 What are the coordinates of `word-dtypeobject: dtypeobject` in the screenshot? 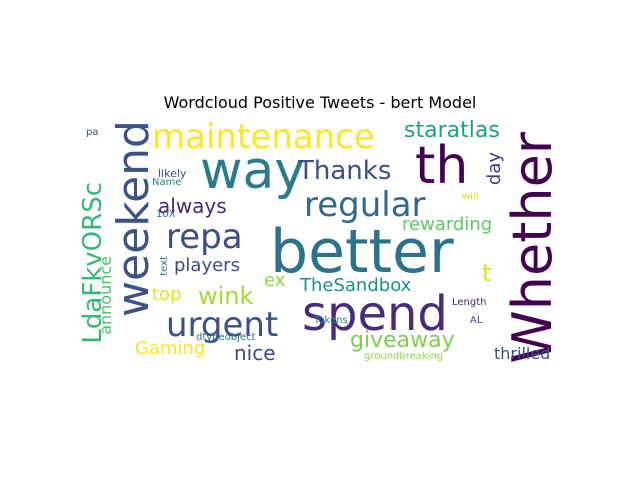 It's located at (226, 337).